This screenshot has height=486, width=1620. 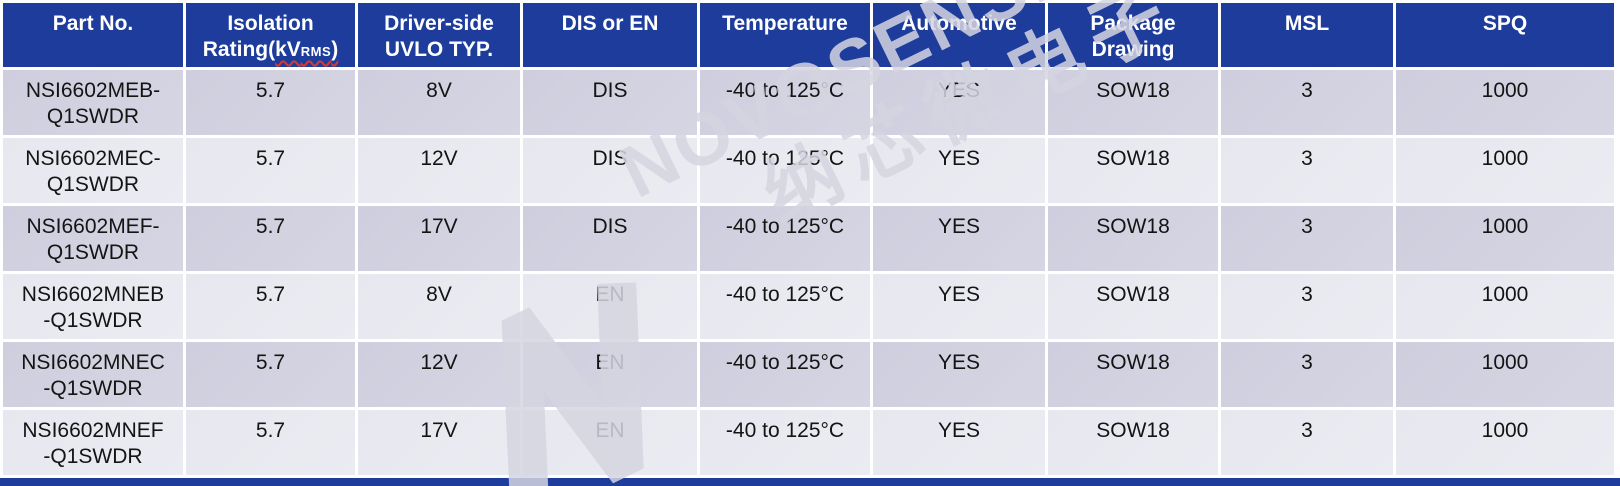 What do you see at coordinates (93, 170) in the screenshot?
I see `cell-part-no: NSI6602MEC- Q1SWDR` at bounding box center [93, 170].